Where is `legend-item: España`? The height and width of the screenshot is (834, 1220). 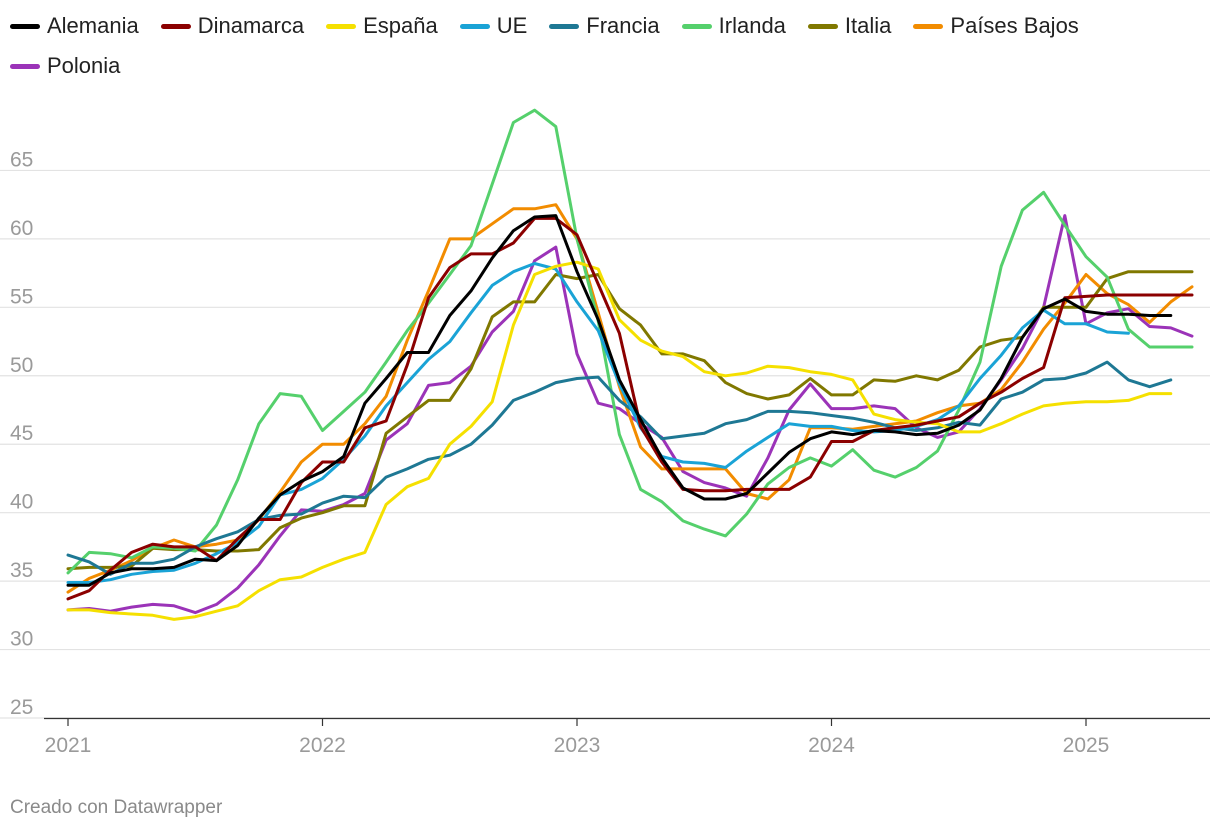 legend-item: España is located at coordinates (382, 26).